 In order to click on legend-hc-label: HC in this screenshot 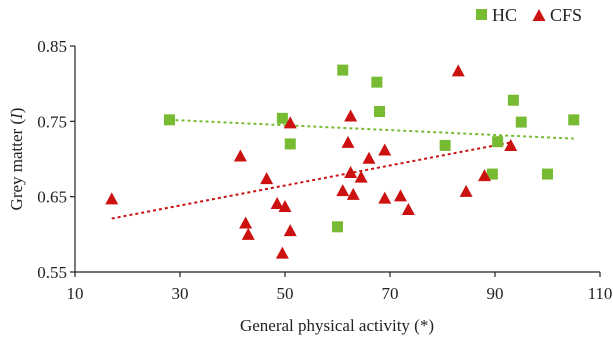, I will do `click(504, 15)`.